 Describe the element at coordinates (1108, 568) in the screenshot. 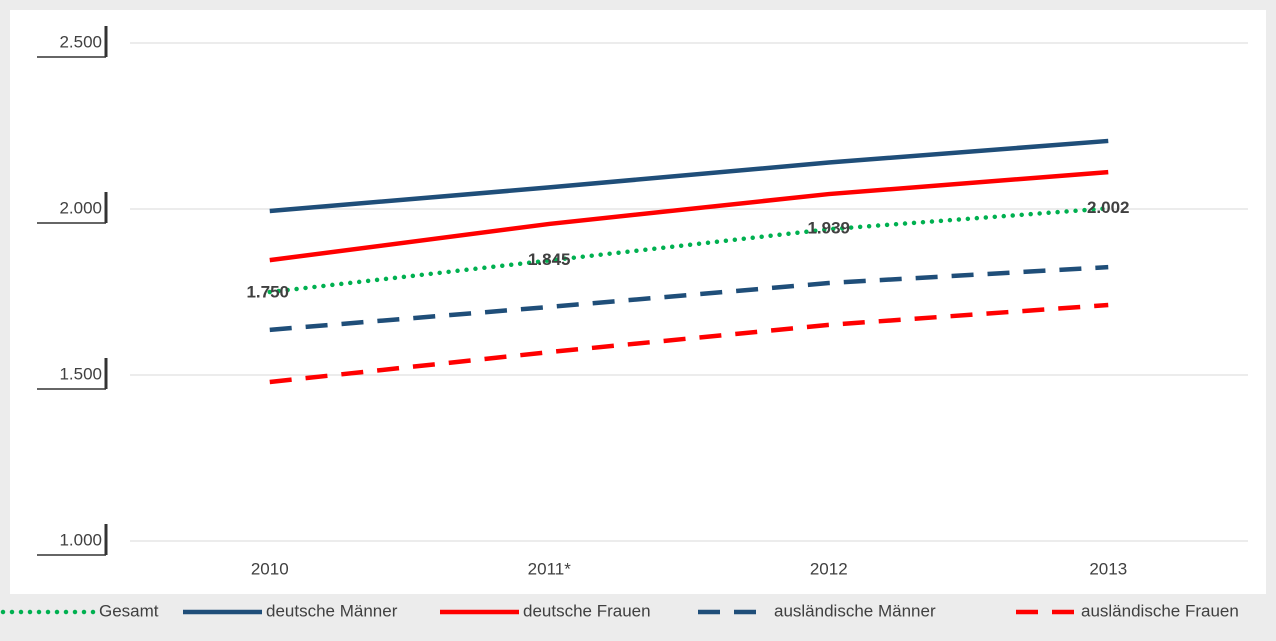

I see `x-tick-label: 2013` at that location.